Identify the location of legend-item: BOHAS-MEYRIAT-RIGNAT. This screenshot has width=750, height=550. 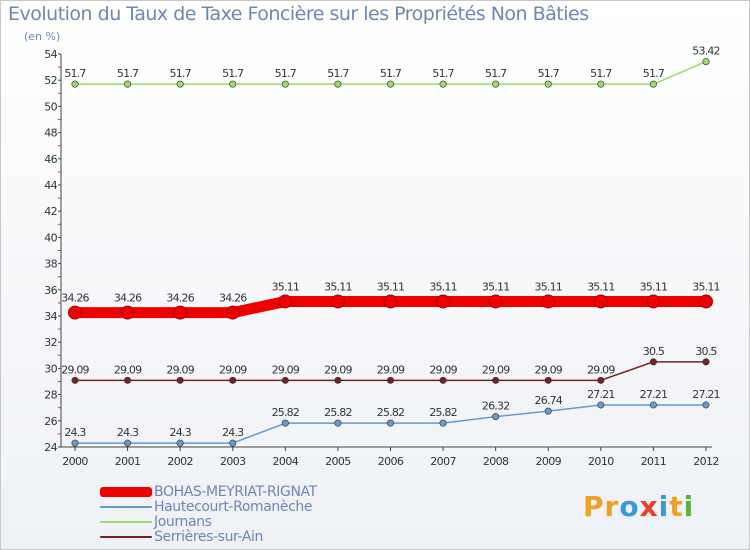
(208, 491).